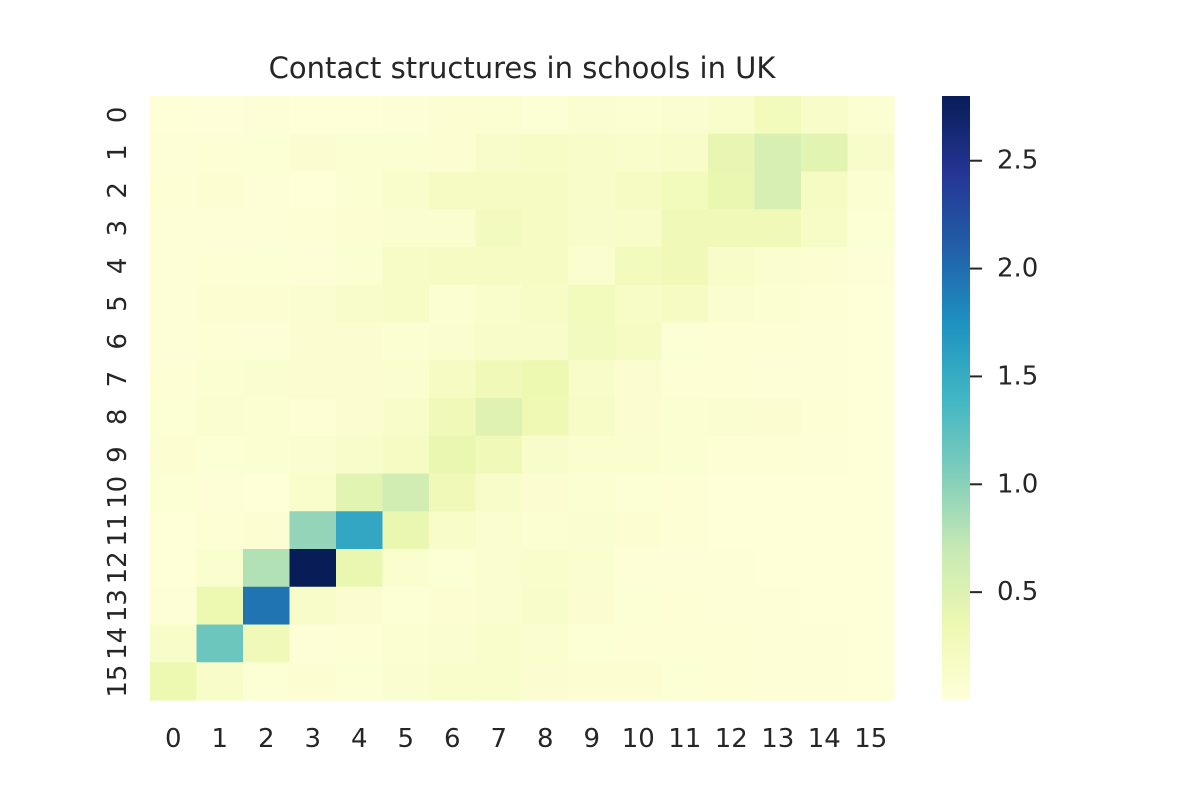  I want to click on colorbar-ticks: 0.5 1.0 1.5 2.0 2.5, so click(1004, 376).